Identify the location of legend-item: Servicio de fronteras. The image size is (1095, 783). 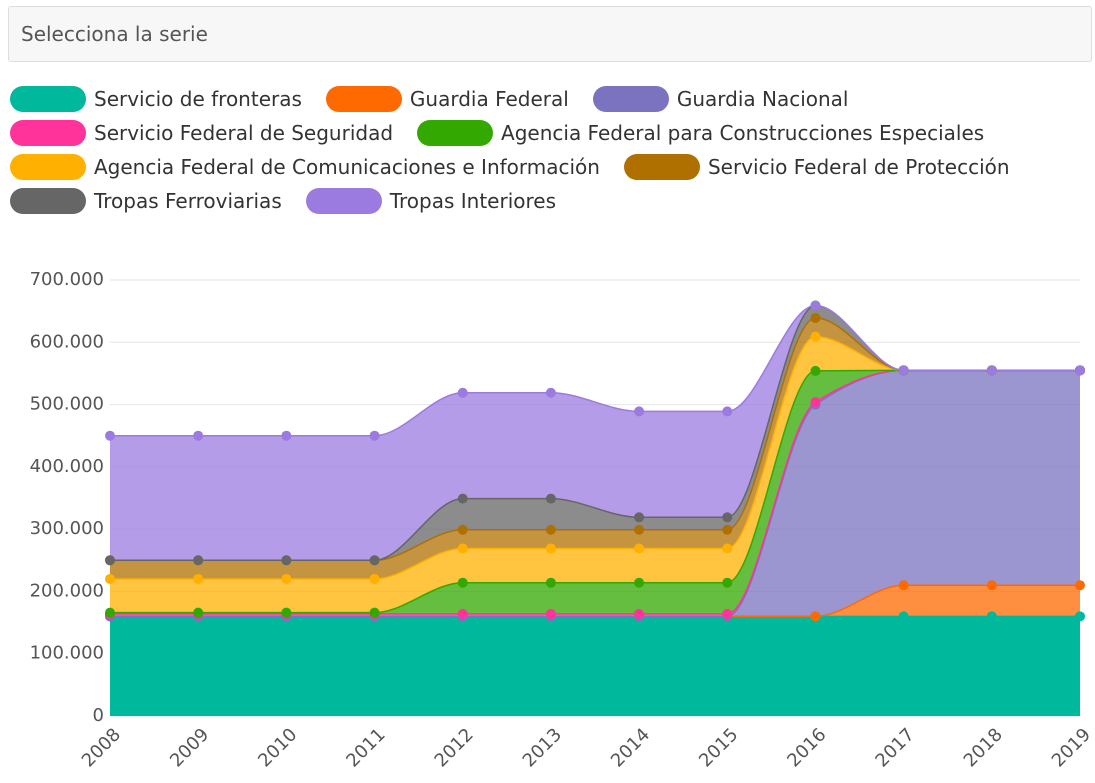
(156, 99).